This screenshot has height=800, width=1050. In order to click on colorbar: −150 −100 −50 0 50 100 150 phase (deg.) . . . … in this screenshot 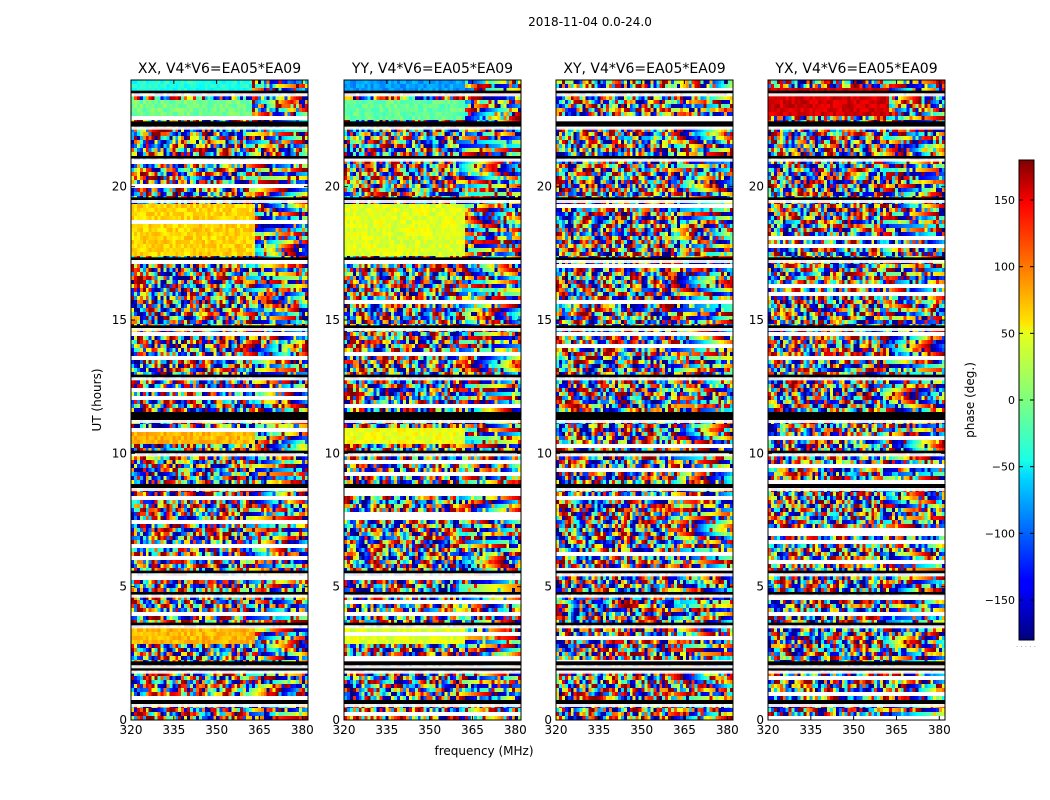, I will do `click(999, 404)`.